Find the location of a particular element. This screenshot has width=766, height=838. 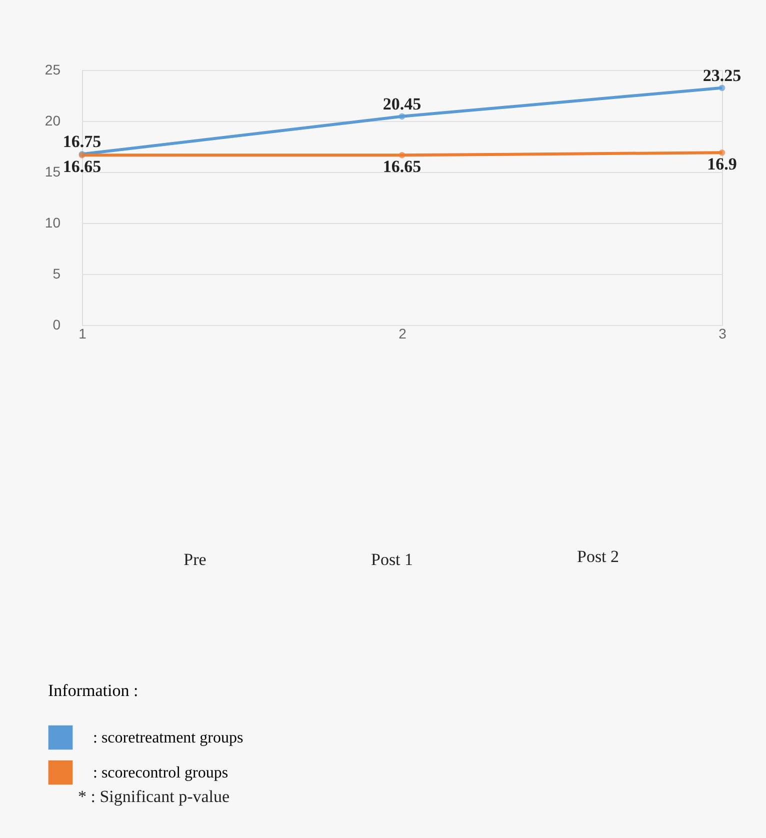

y-tick-label: 5 is located at coordinates (56, 274).